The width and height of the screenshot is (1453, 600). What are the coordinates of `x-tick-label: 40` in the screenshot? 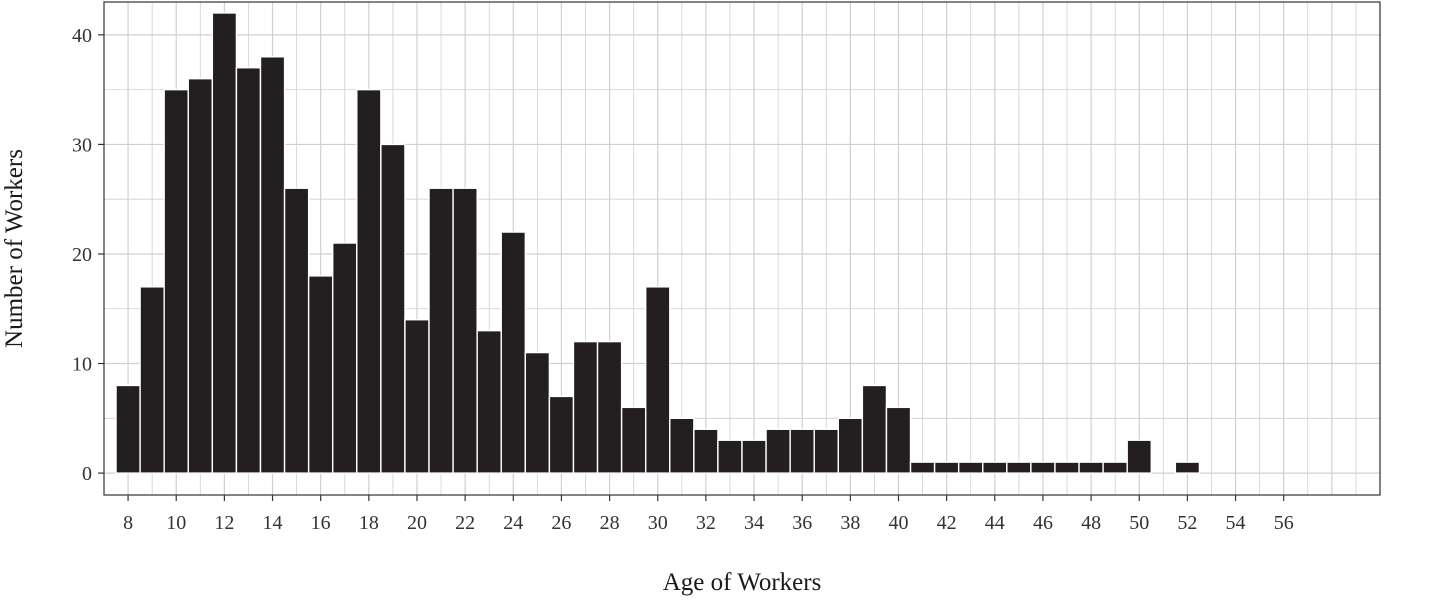 It's located at (898, 523).